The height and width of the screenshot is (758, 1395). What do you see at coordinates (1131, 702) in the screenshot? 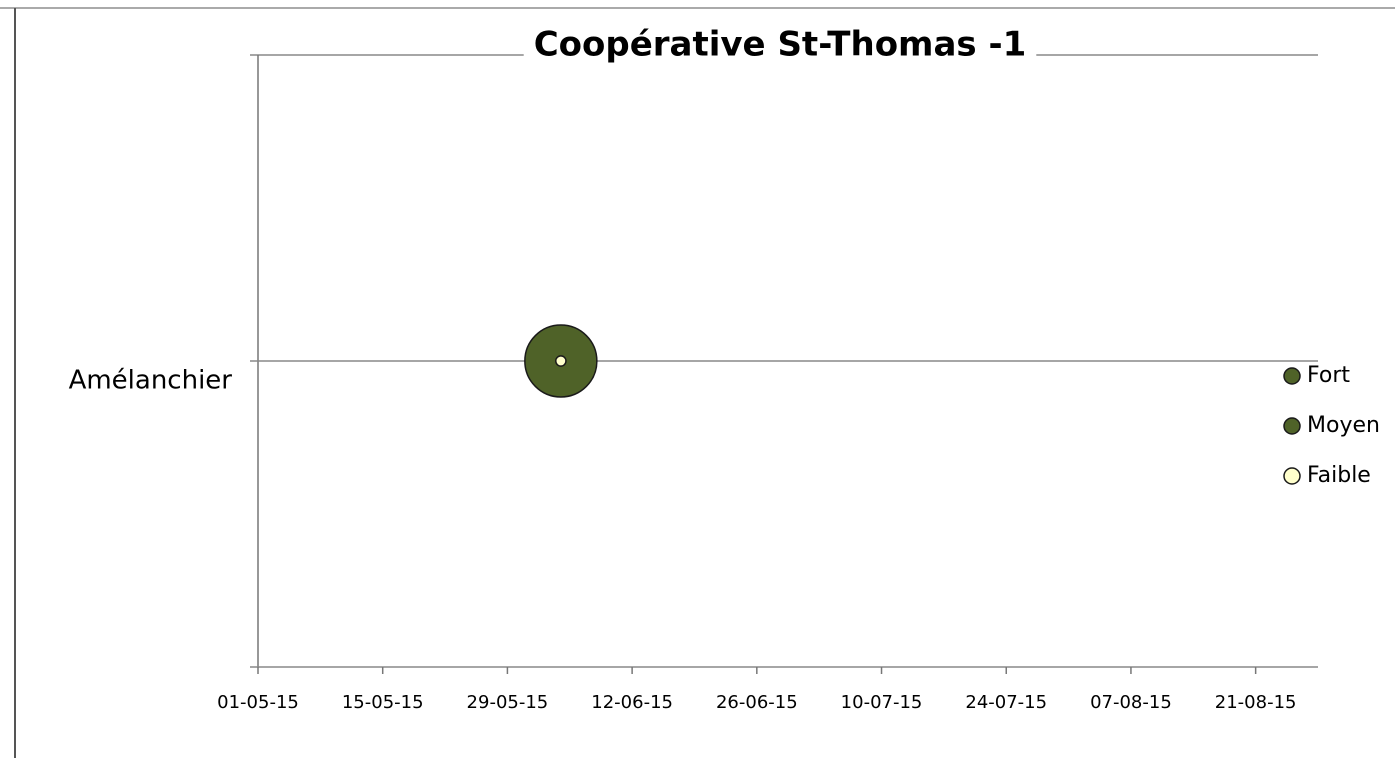
I see `x-tick-label: 07-08-15` at bounding box center [1131, 702].